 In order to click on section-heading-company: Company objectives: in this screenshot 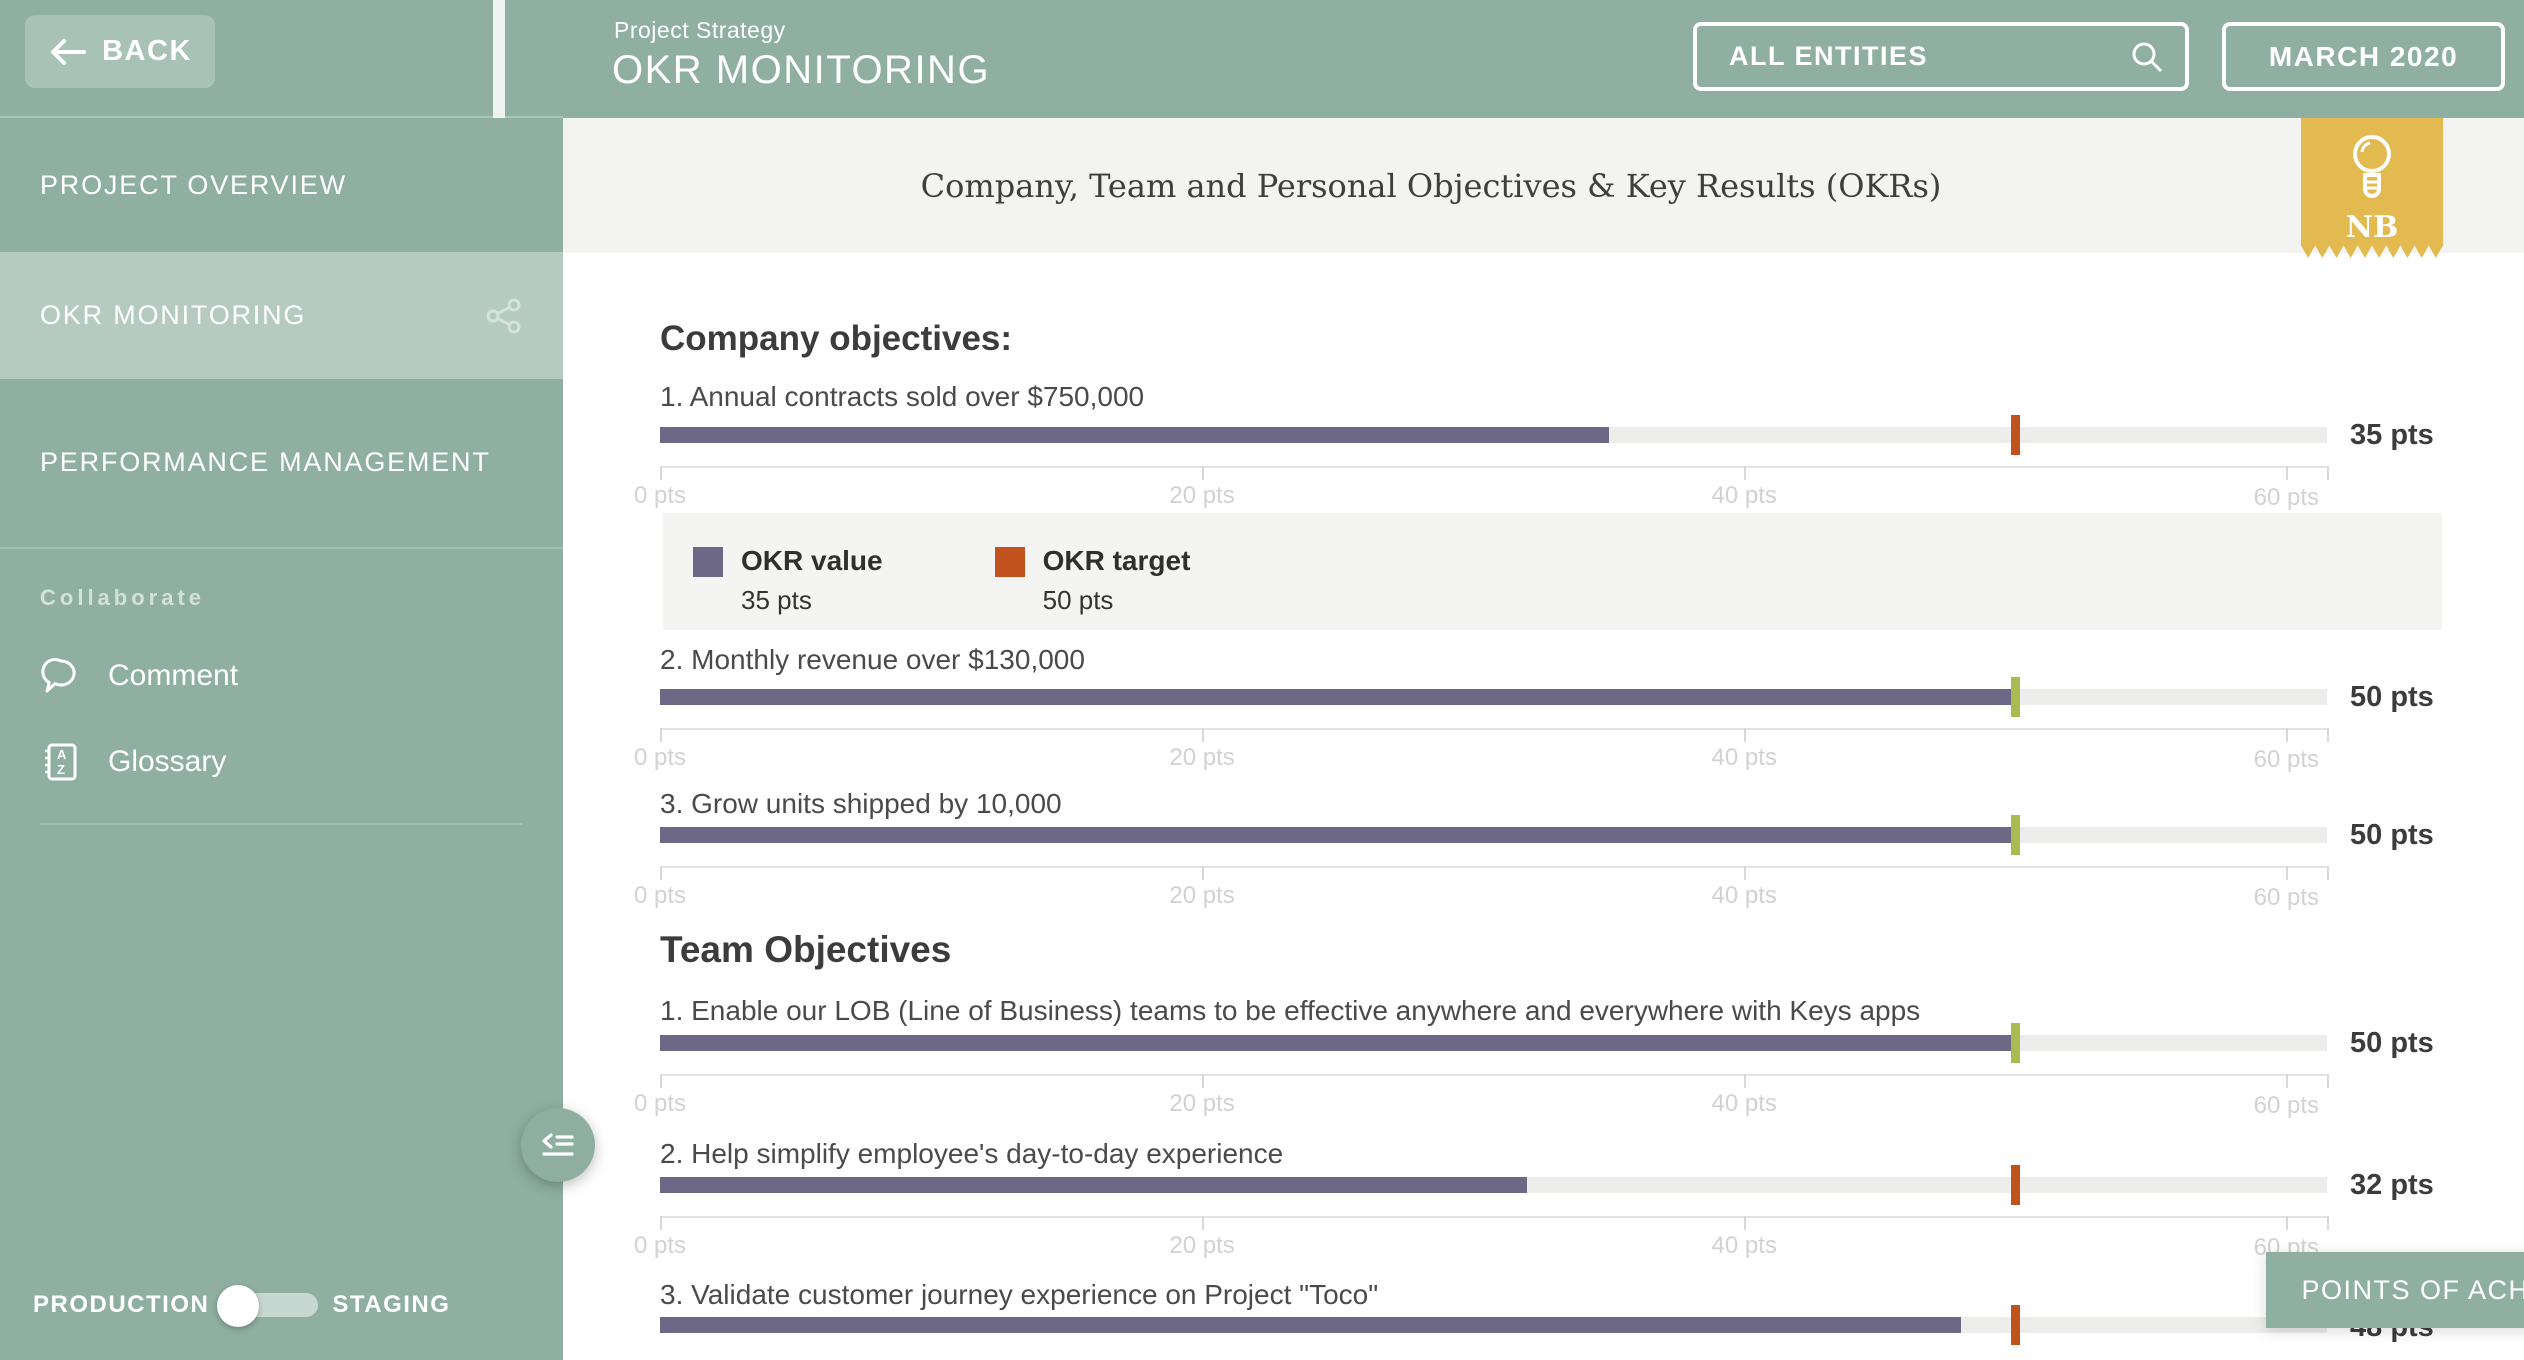, I will do `click(836, 338)`.